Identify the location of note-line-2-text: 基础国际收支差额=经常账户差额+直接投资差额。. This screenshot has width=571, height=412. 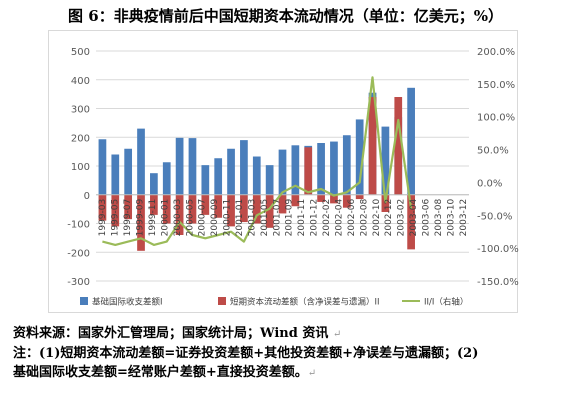
(160, 372).